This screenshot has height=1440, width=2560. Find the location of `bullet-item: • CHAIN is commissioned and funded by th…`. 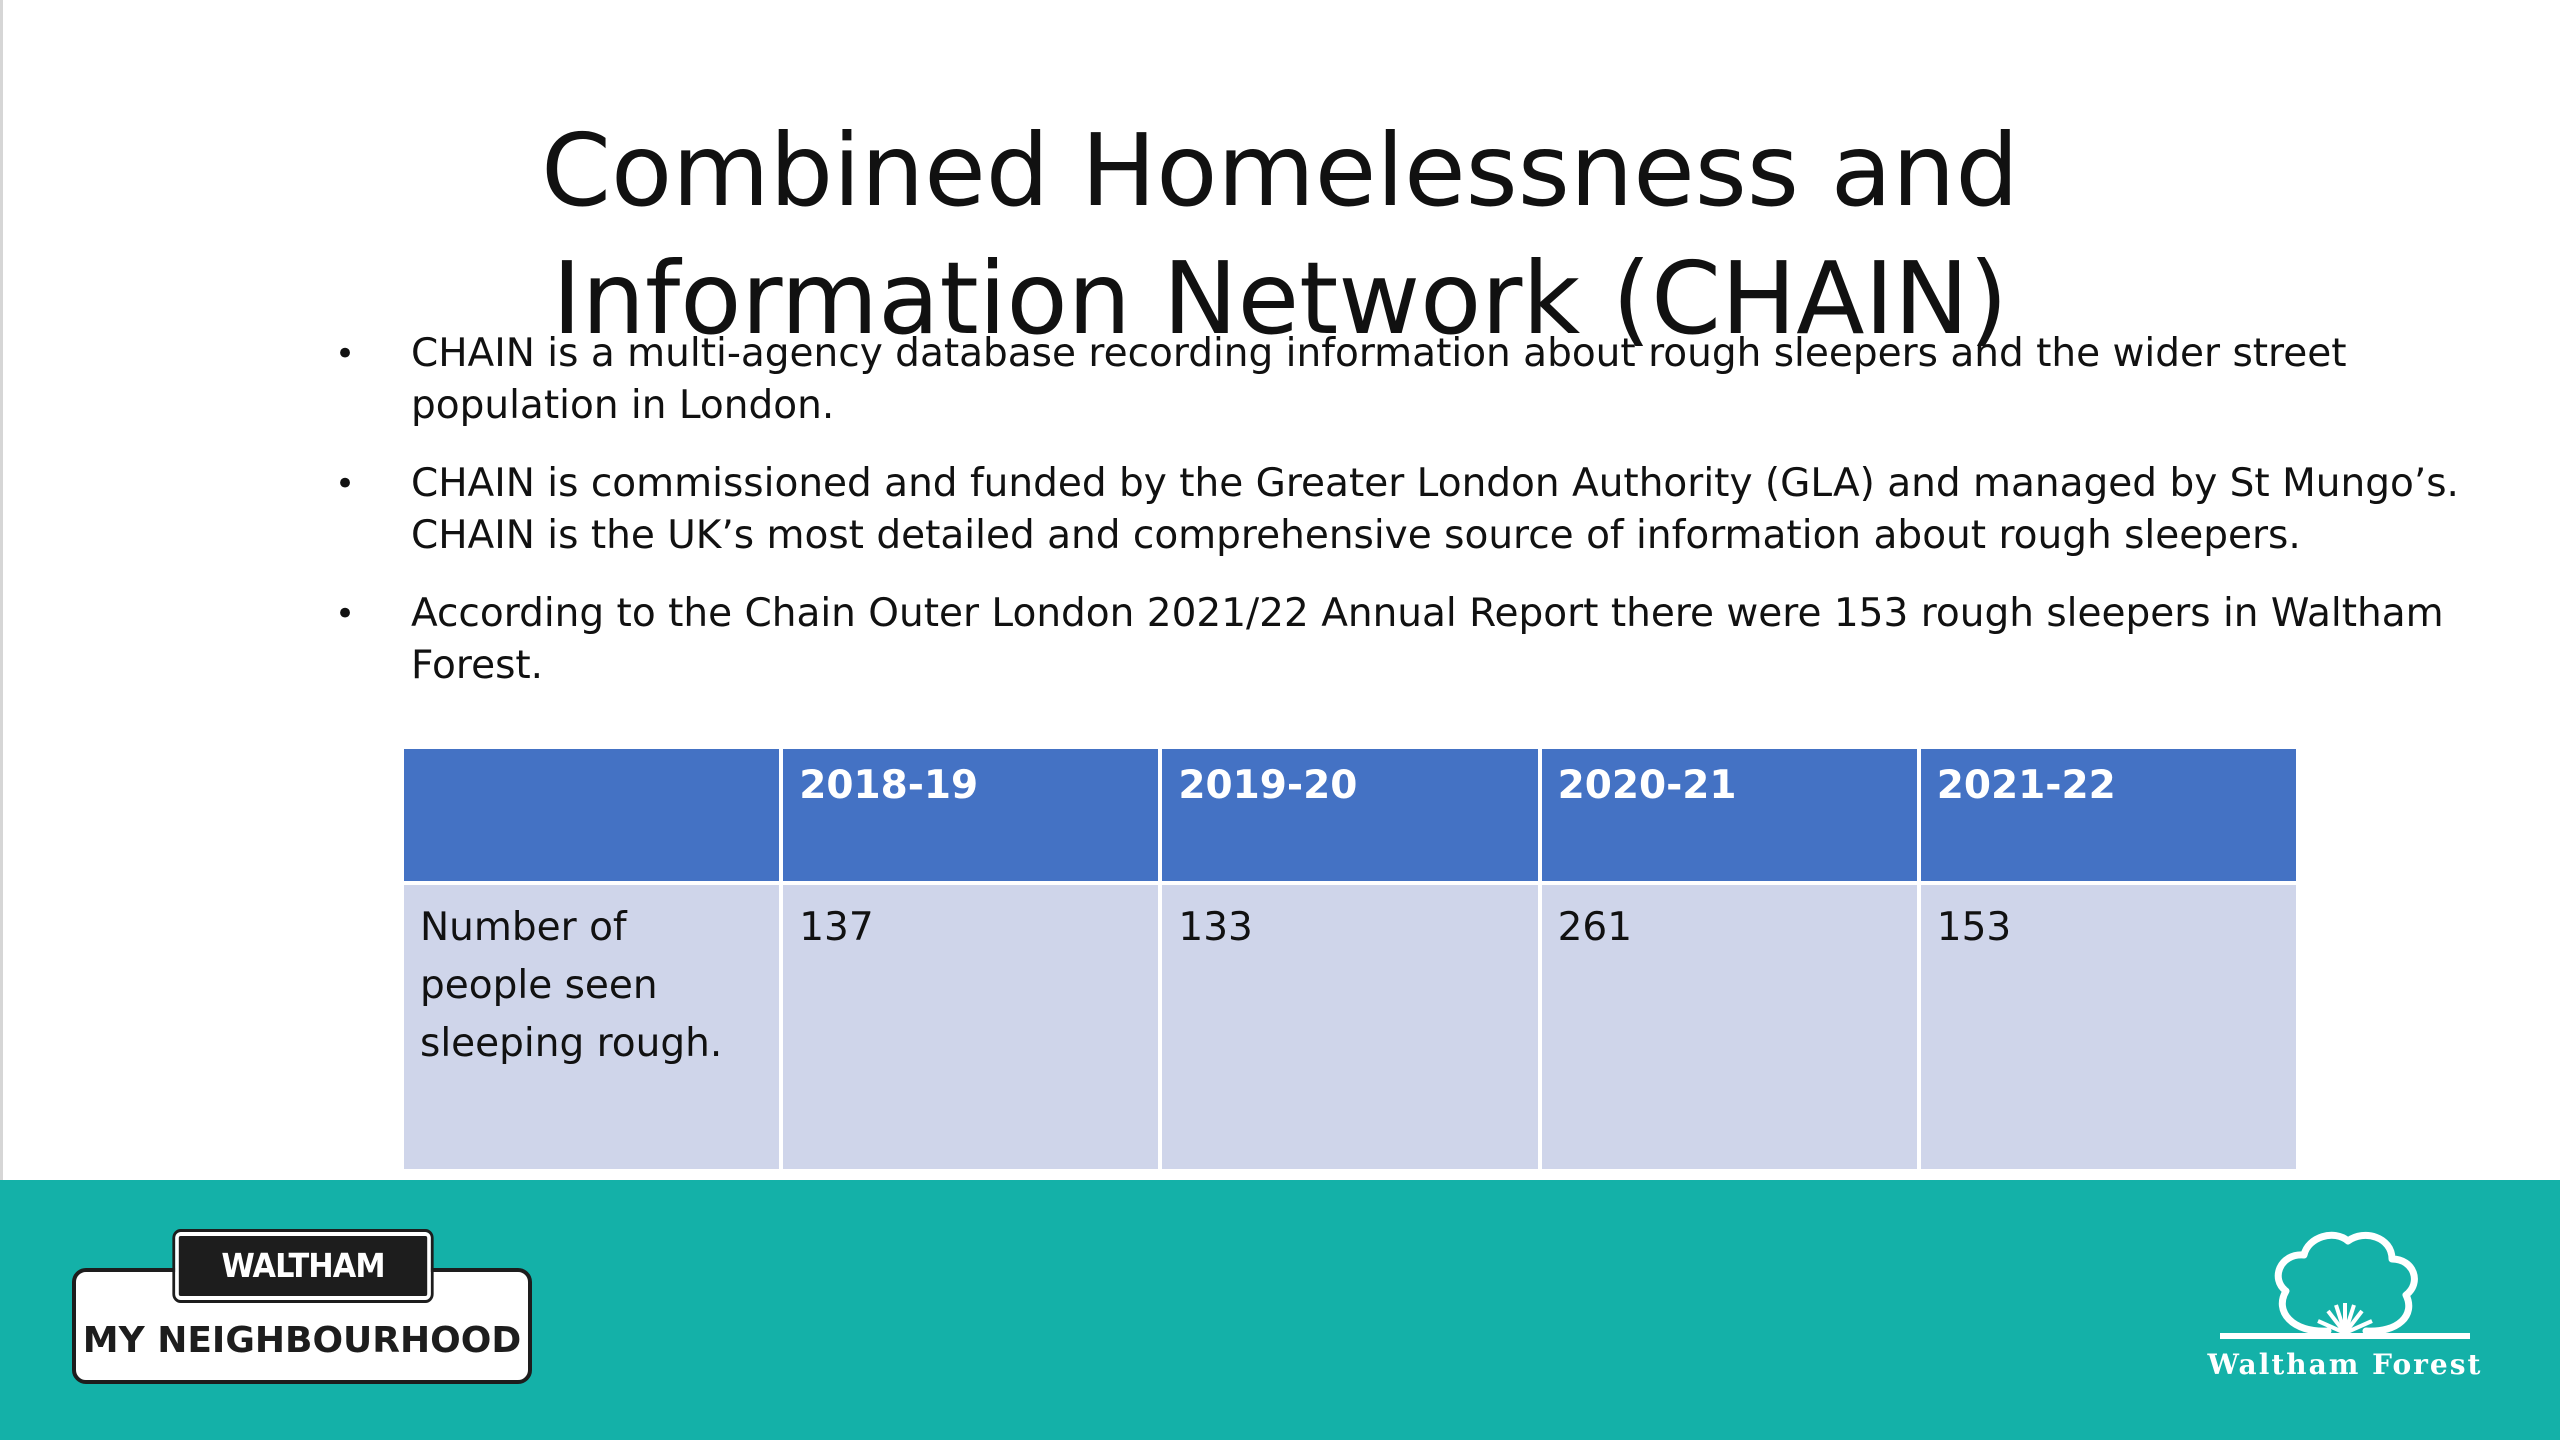

bullet-item: • CHAIN is commissioned and funded by th… is located at coordinates (1405, 510).